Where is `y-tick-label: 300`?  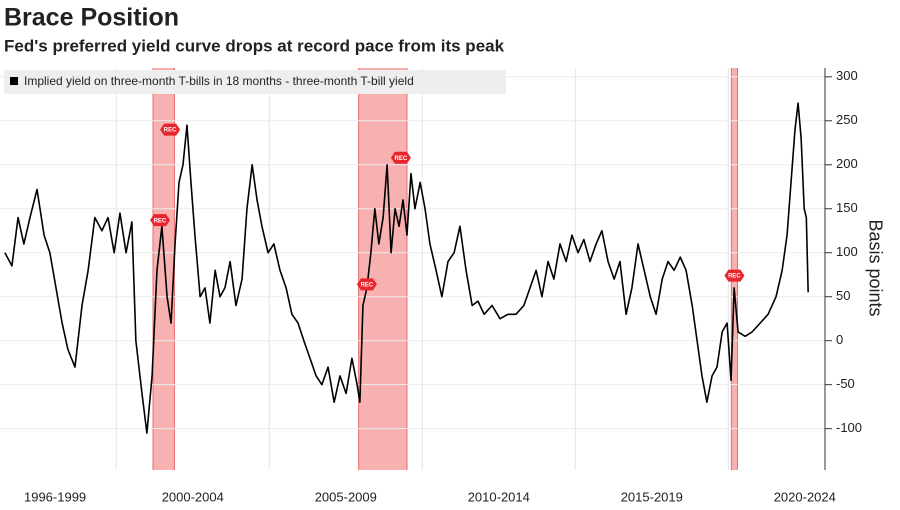
y-tick-label: 300 is located at coordinates (847, 75).